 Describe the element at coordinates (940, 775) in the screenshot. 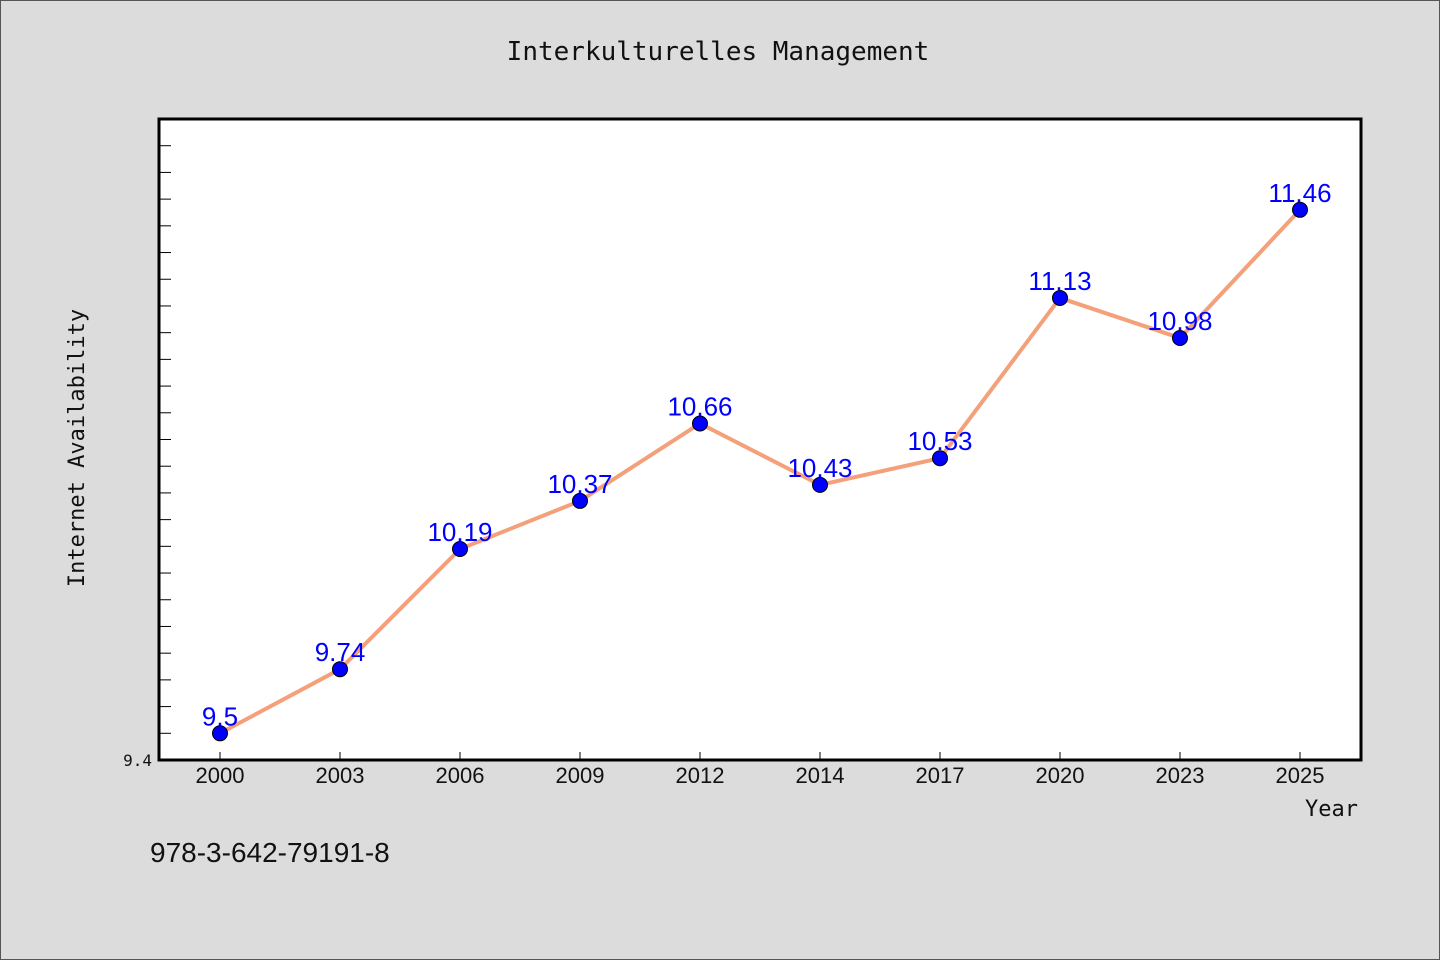

I see `x-tick-label: 2017` at that location.